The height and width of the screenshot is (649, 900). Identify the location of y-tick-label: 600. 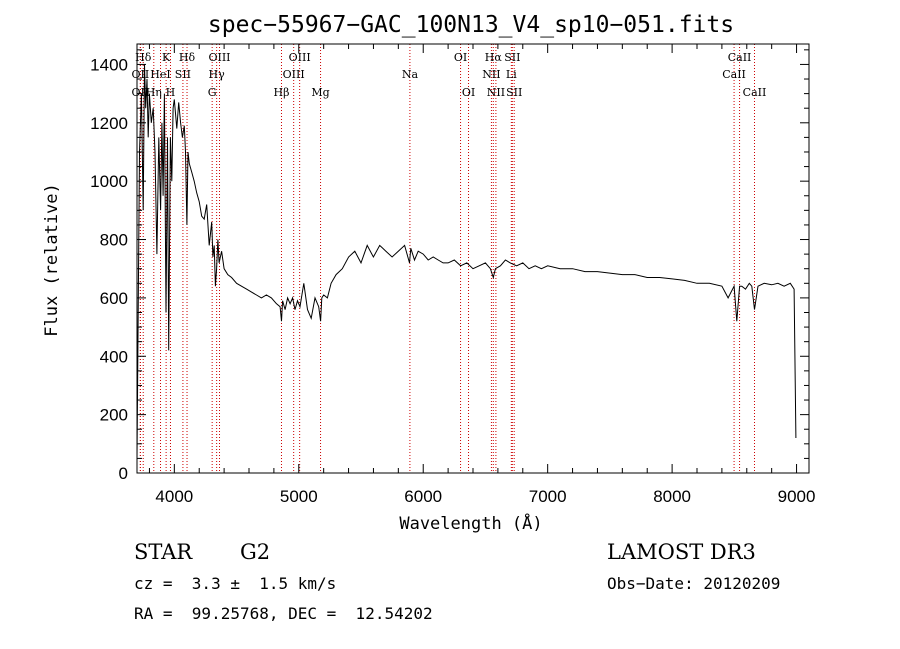
(114, 298).